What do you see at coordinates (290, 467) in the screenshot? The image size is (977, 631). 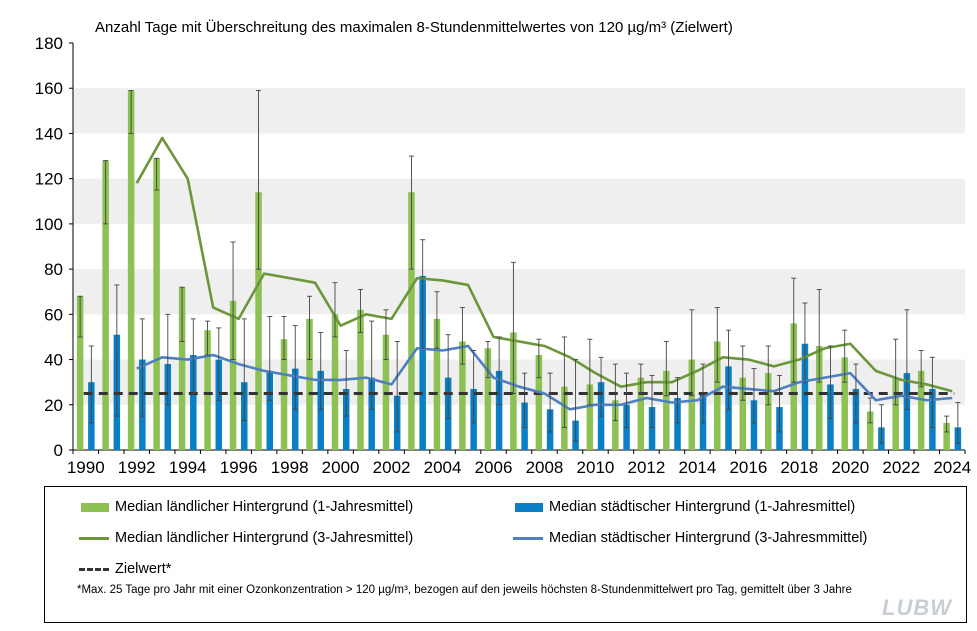 I see `x-tick-label: 1998` at bounding box center [290, 467].